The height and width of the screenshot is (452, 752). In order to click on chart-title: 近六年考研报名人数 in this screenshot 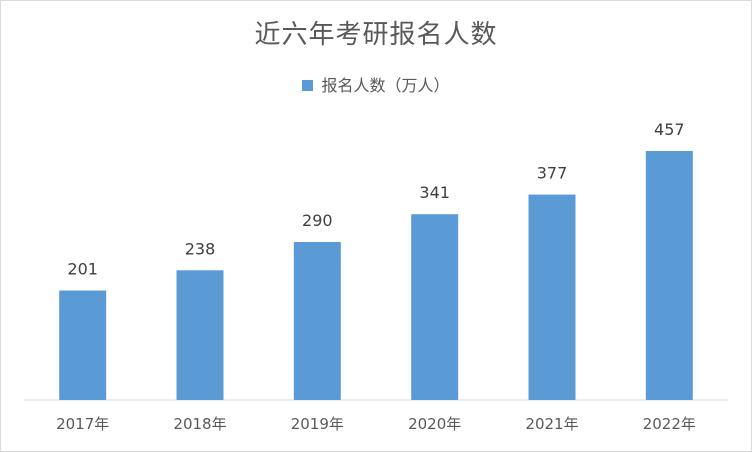, I will do `click(376, 35)`.